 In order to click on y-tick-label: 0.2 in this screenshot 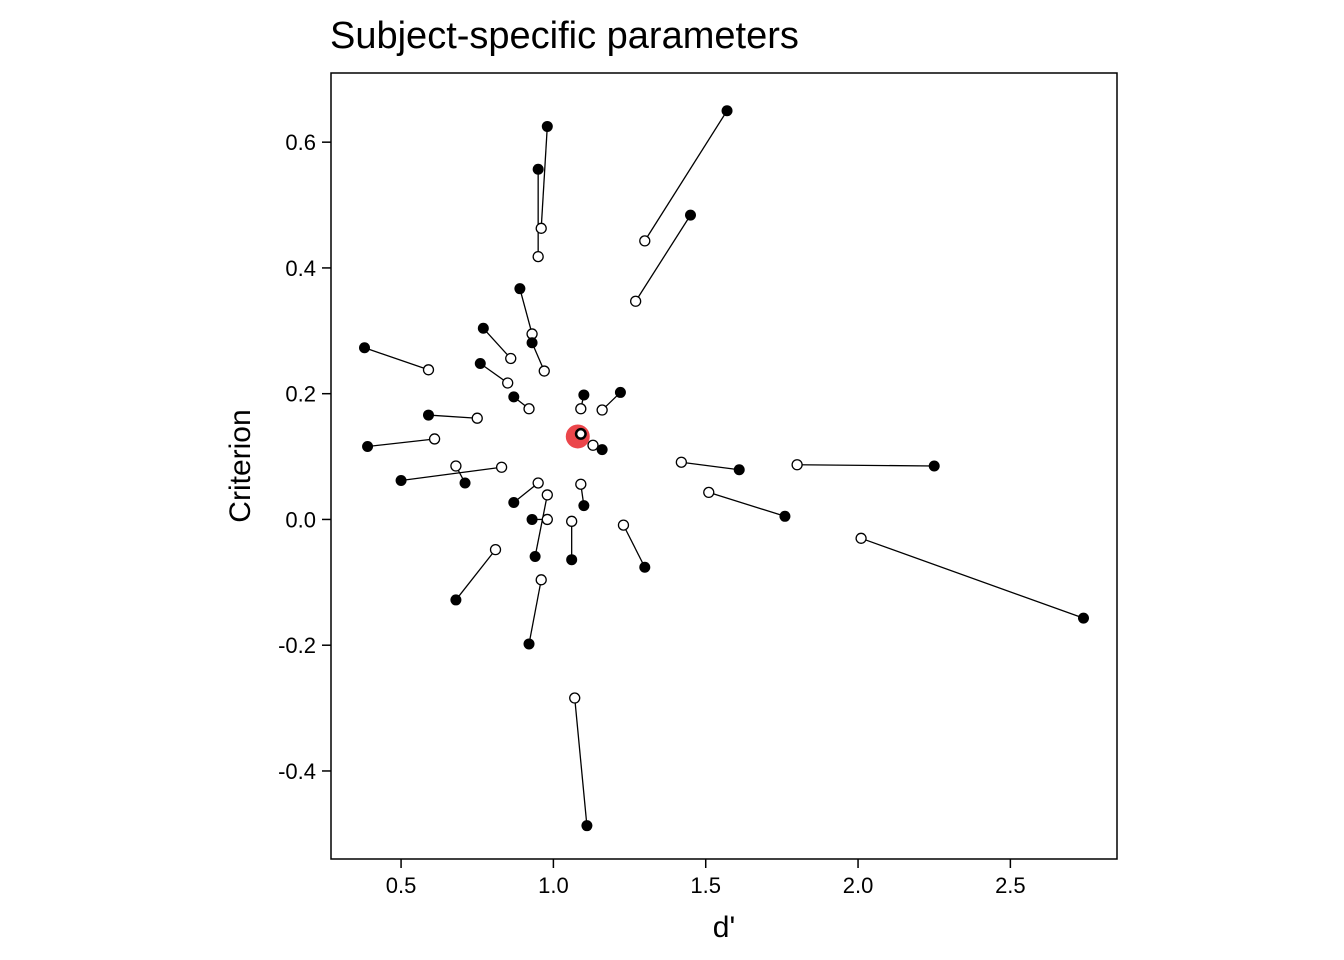, I will do `click(300, 394)`.